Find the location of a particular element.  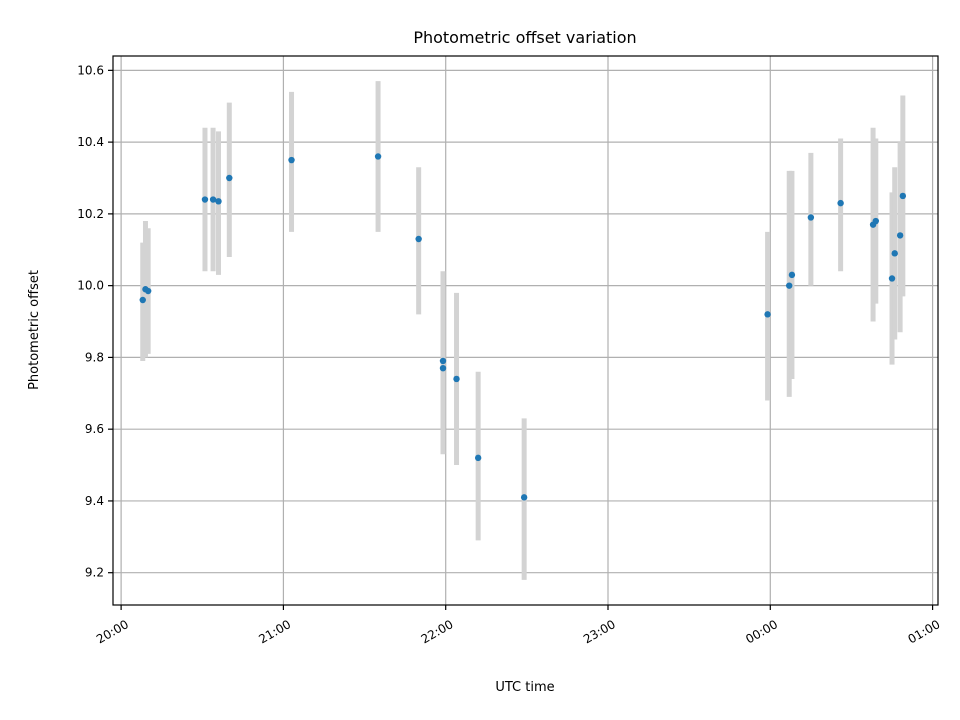

y-tick-label-1: 9.4 is located at coordinates (94, 501).